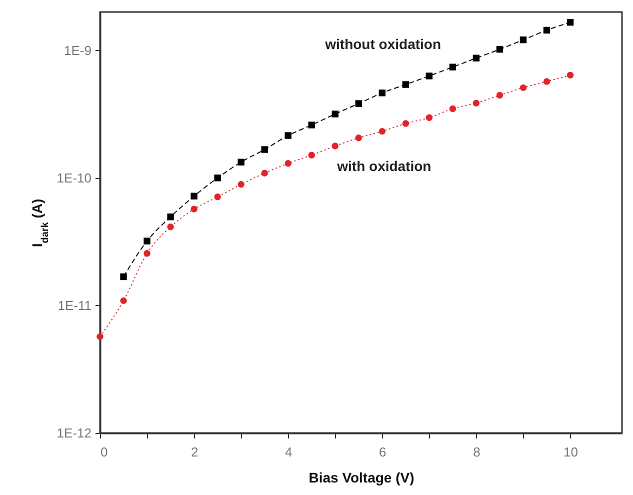  I want to click on series-label: without oxidation, so click(383, 44).